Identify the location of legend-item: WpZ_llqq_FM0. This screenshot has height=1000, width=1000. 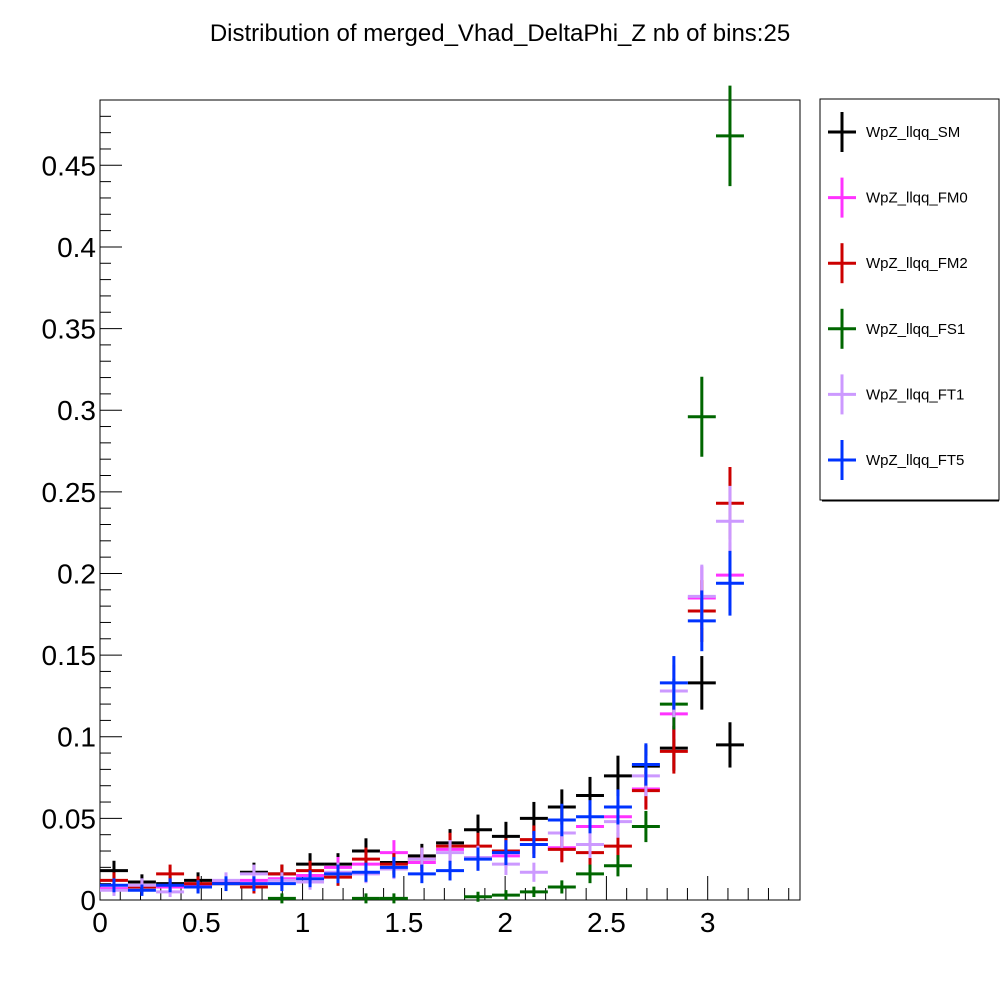
(898, 197).